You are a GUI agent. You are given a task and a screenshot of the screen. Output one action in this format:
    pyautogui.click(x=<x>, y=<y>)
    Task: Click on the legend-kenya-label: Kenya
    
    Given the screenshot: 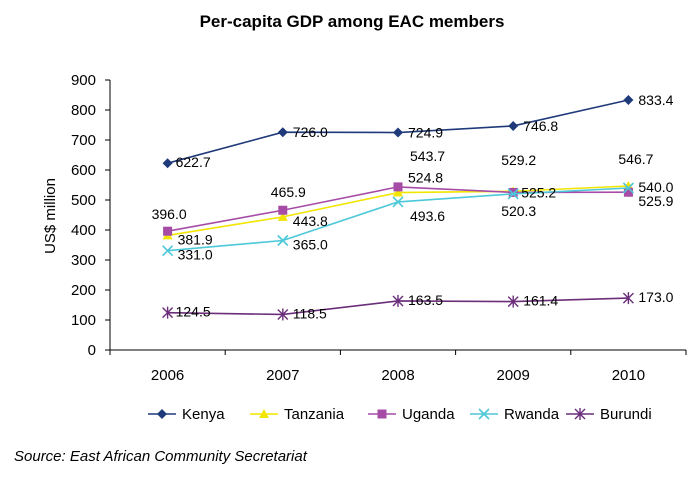 What is the action you would take?
    pyautogui.click(x=203, y=414)
    